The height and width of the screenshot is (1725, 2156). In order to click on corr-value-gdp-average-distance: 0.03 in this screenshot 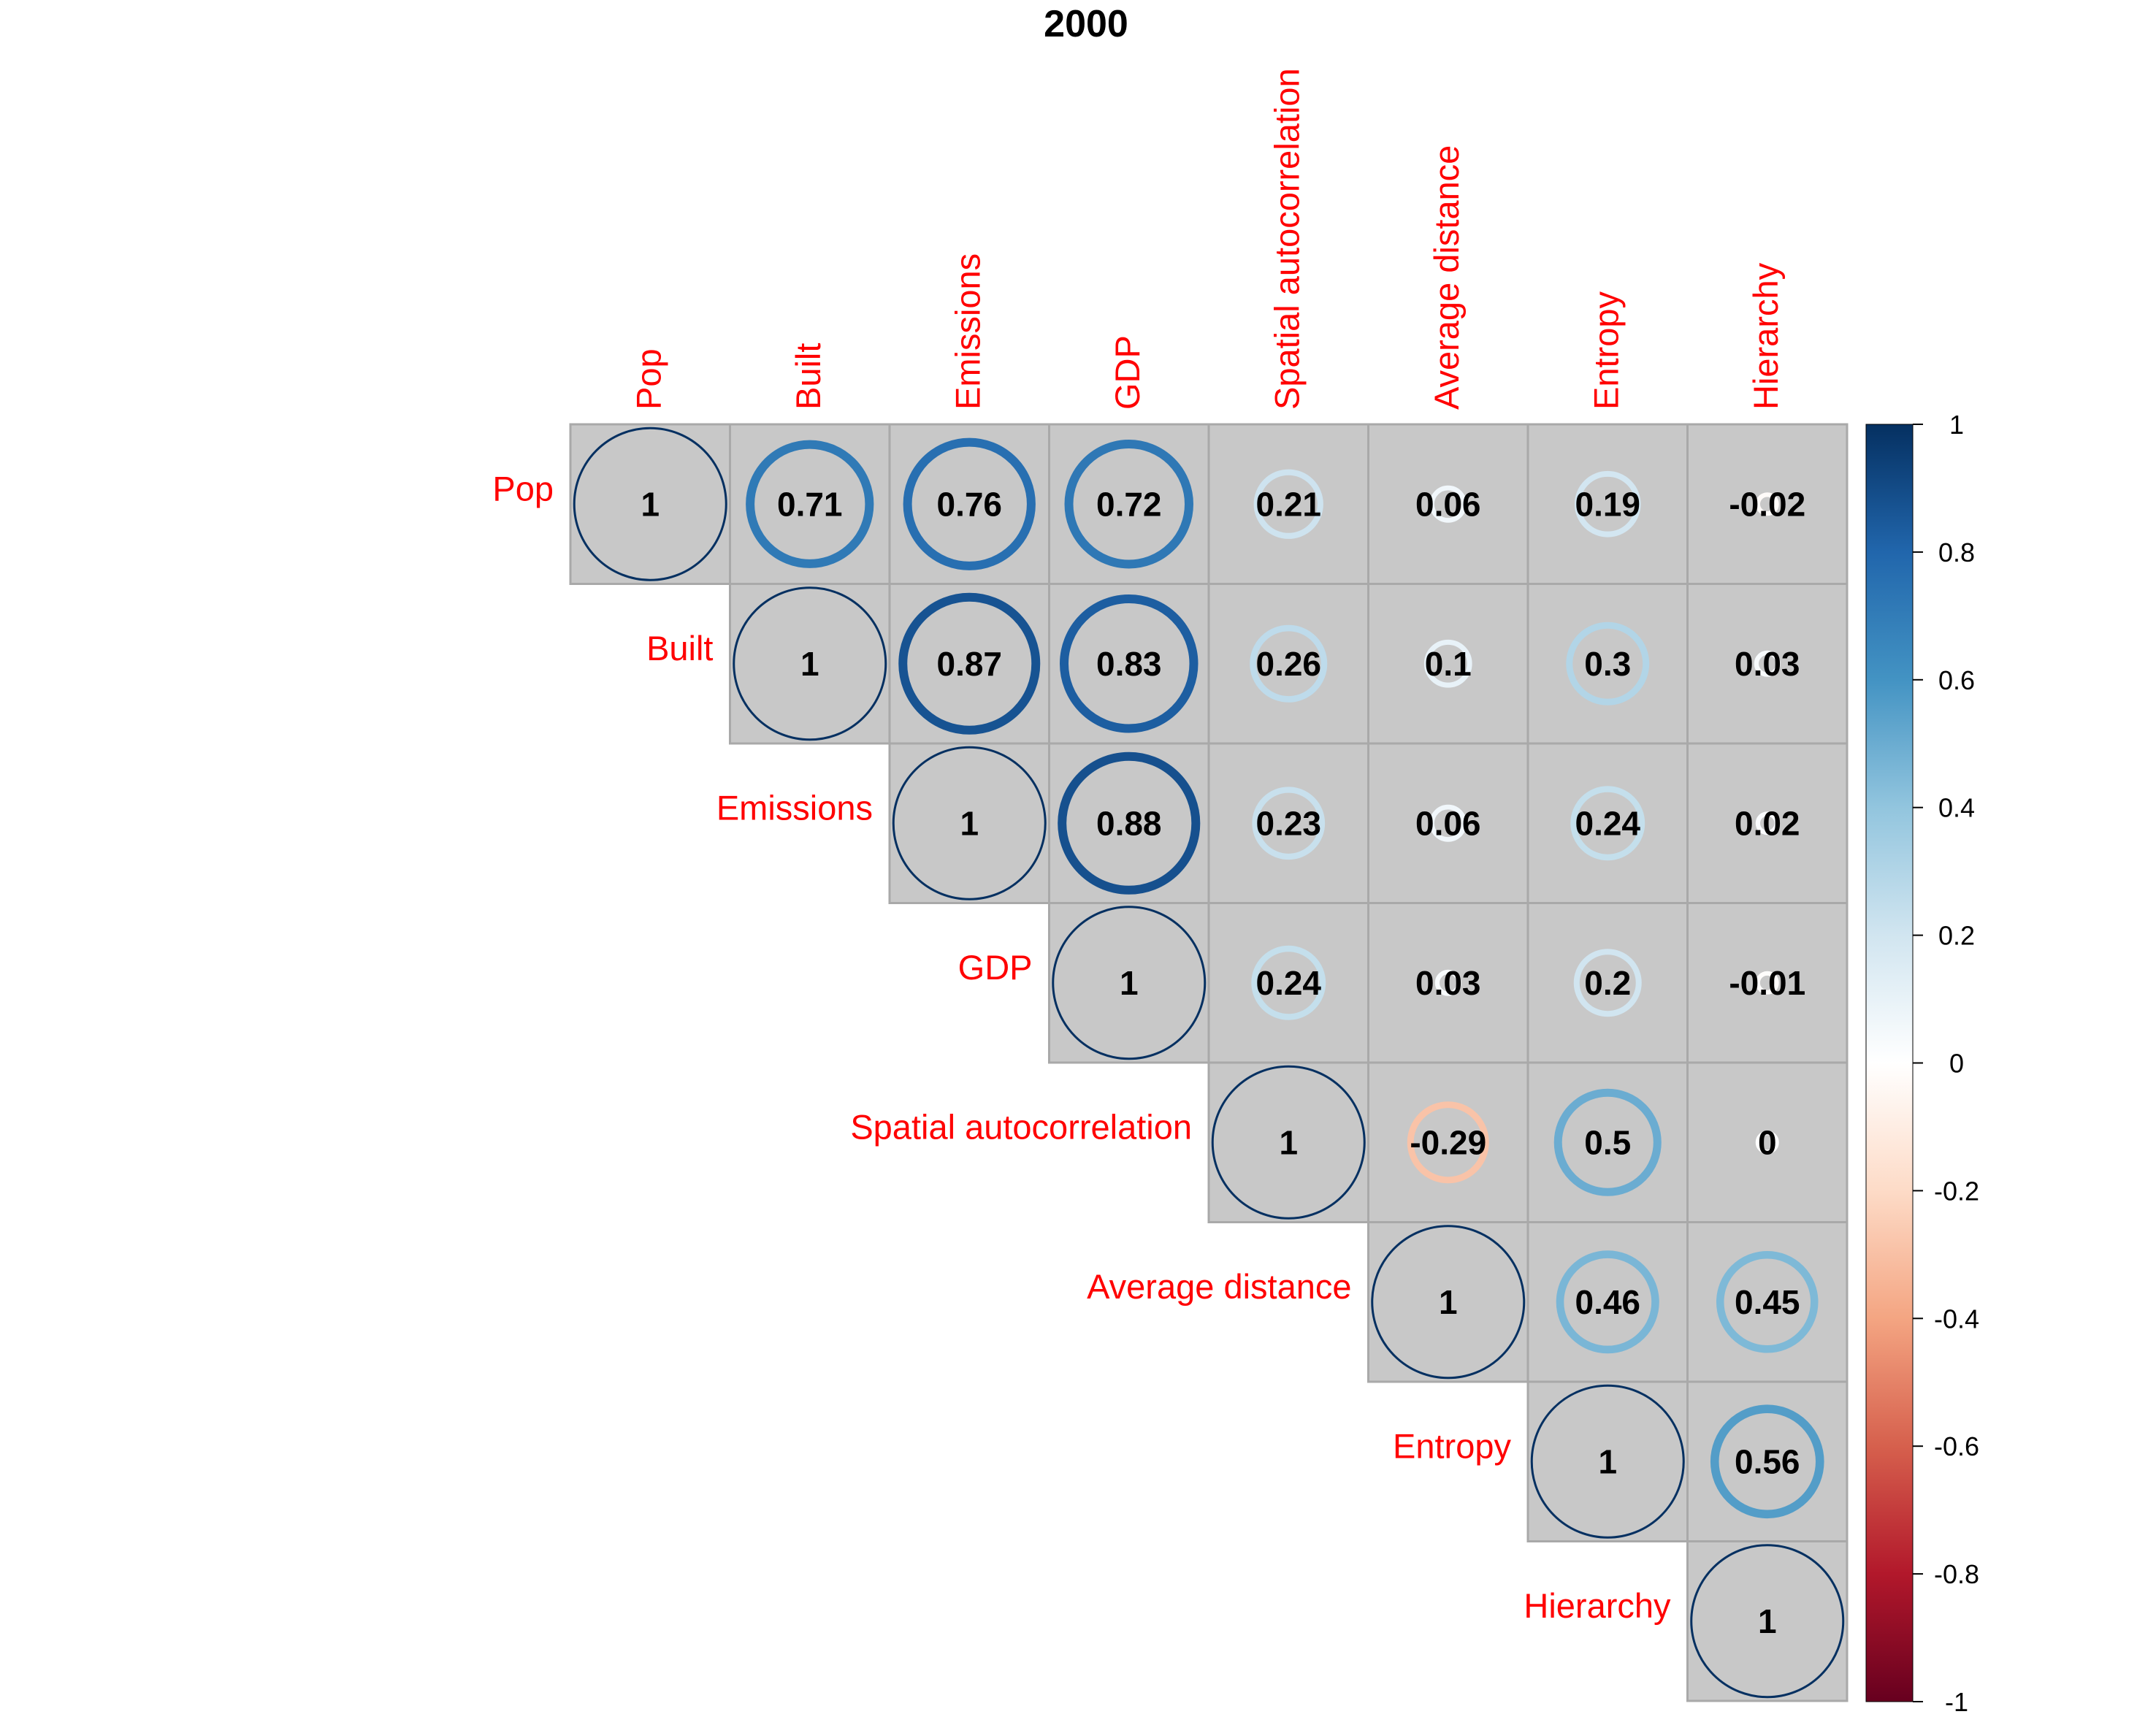, I will do `click(1448, 983)`.